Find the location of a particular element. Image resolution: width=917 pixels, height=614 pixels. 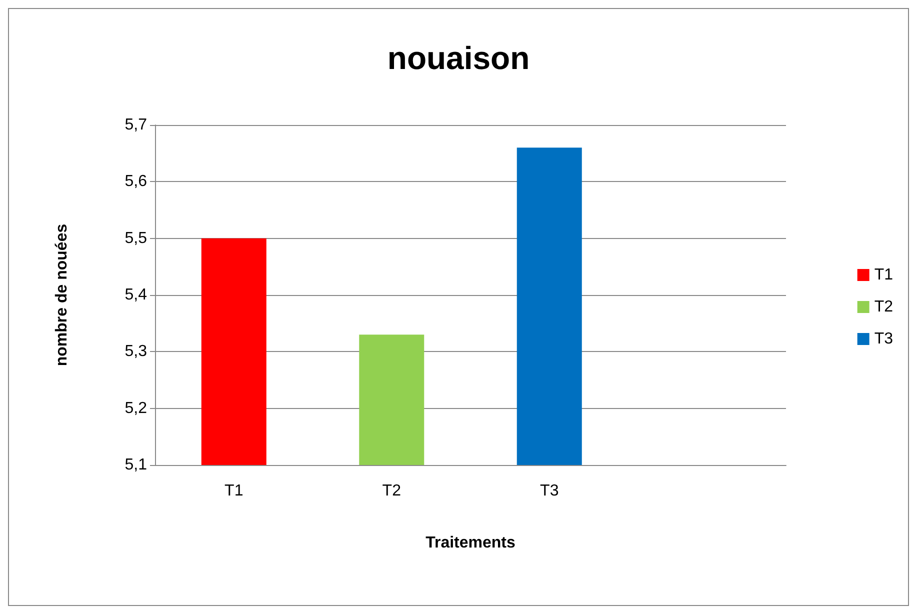

chart-title: nouaison is located at coordinates (458, 58).